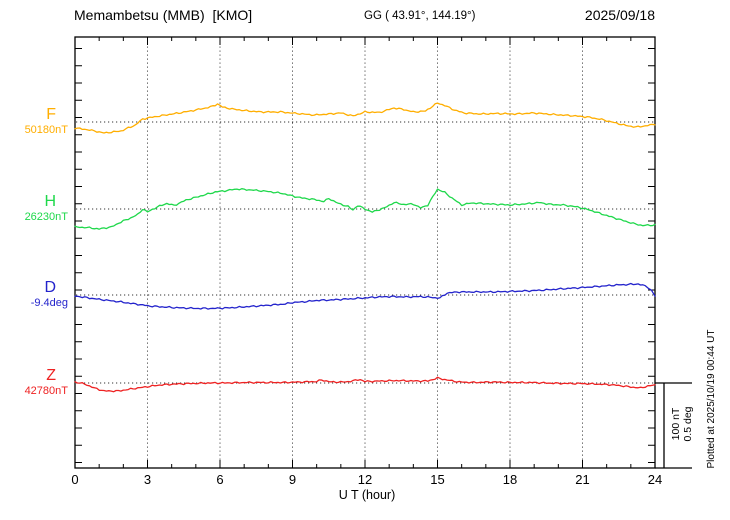 This screenshot has width=730, height=520. What do you see at coordinates (51, 375) in the screenshot?
I see `channel-label-Z: Z` at bounding box center [51, 375].